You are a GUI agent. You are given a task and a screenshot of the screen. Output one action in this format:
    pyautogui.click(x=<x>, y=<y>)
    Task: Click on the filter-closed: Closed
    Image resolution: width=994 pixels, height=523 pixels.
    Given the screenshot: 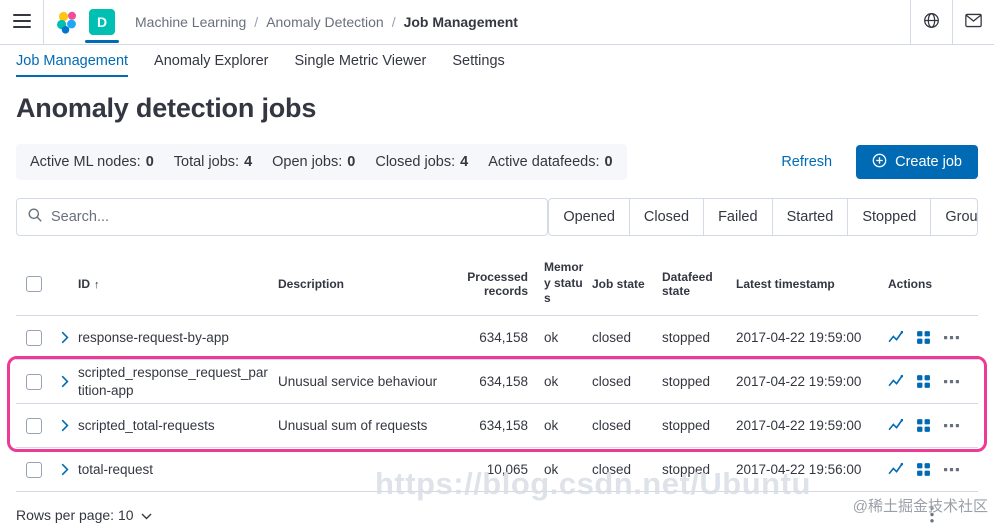 What is the action you would take?
    pyautogui.click(x=665, y=217)
    